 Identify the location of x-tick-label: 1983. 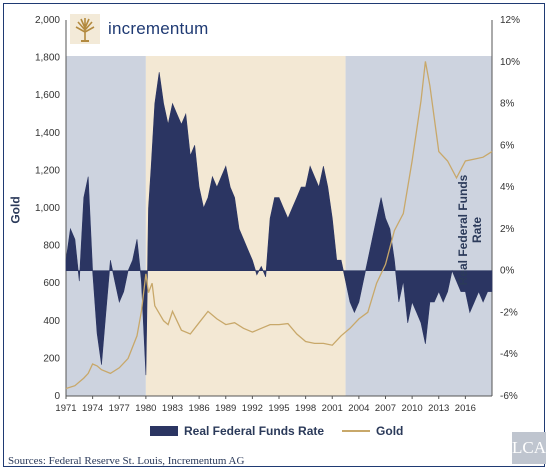
(172, 408).